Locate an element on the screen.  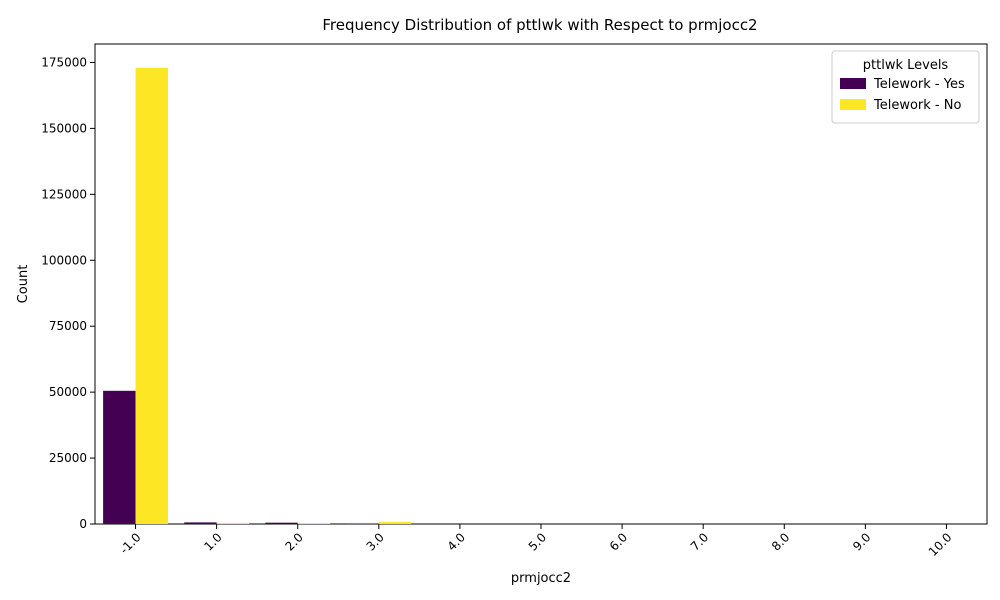
y-tick-label: 50000 is located at coordinates (68, 392).